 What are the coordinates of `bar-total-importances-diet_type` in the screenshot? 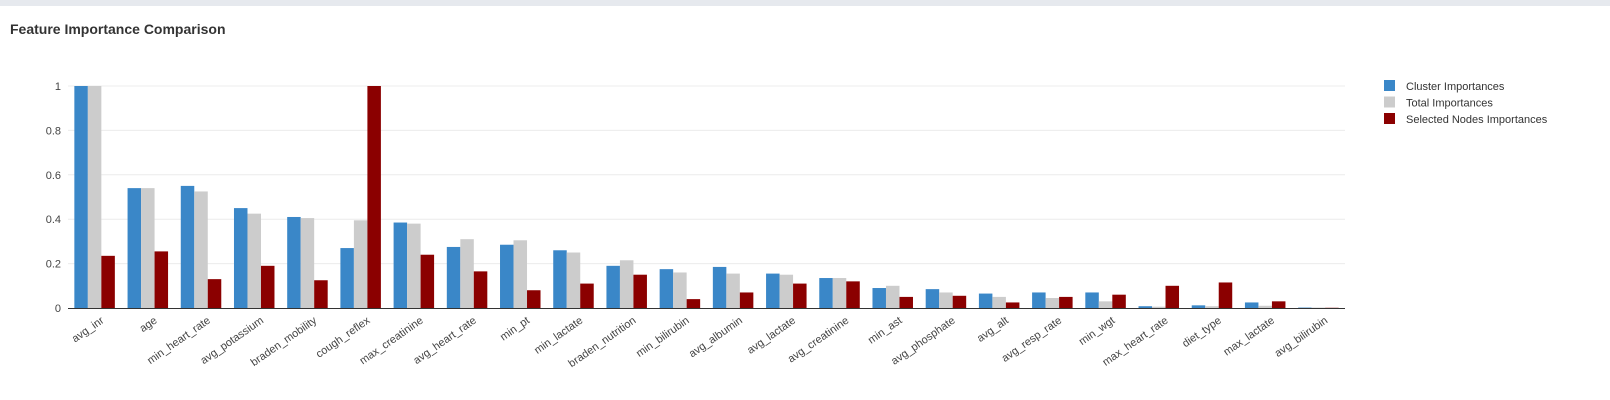 It's located at (1212, 307).